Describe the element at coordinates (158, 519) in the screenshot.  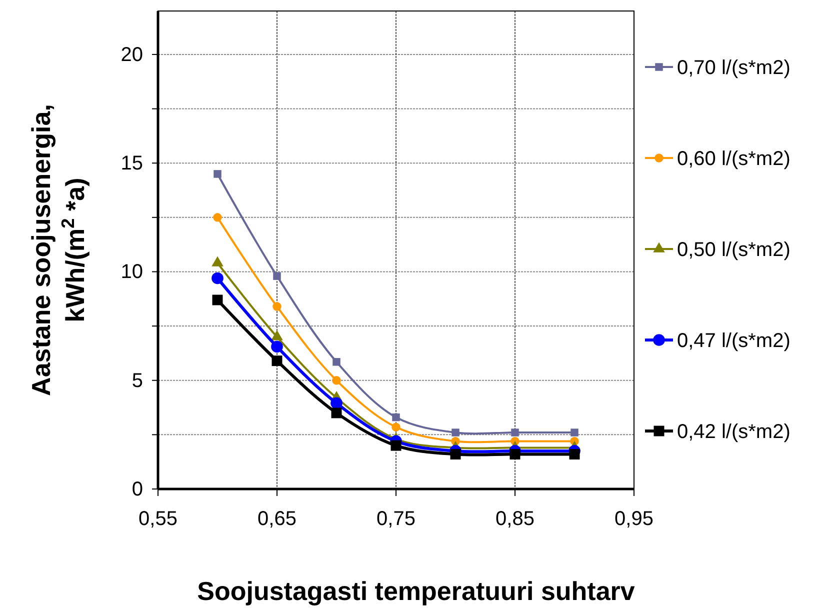
I see `x-tick-label: 0,55` at that location.